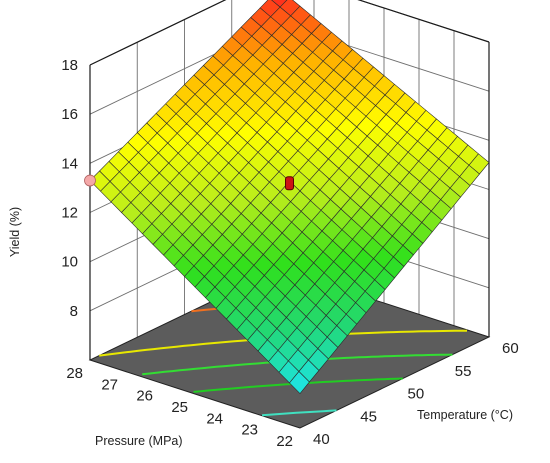  What do you see at coordinates (189, 182) in the screenshot?
I see `design-points` at bounding box center [189, 182].